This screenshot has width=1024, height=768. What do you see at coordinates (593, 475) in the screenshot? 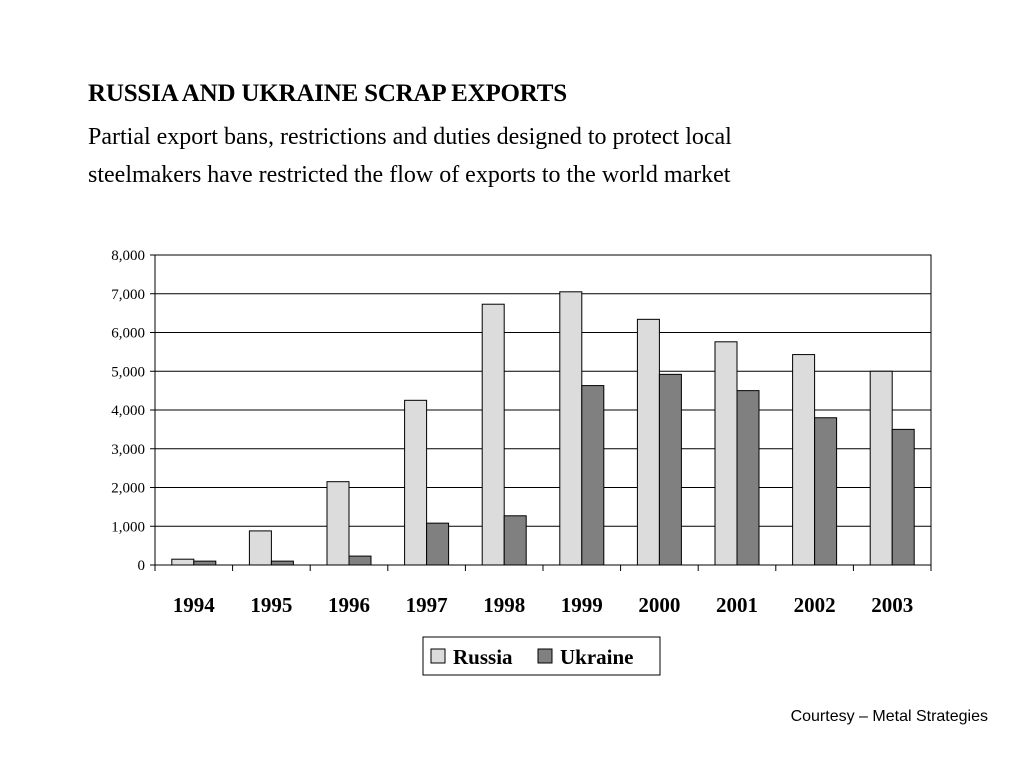
I see `bar-ukraine-1999` at bounding box center [593, 475].